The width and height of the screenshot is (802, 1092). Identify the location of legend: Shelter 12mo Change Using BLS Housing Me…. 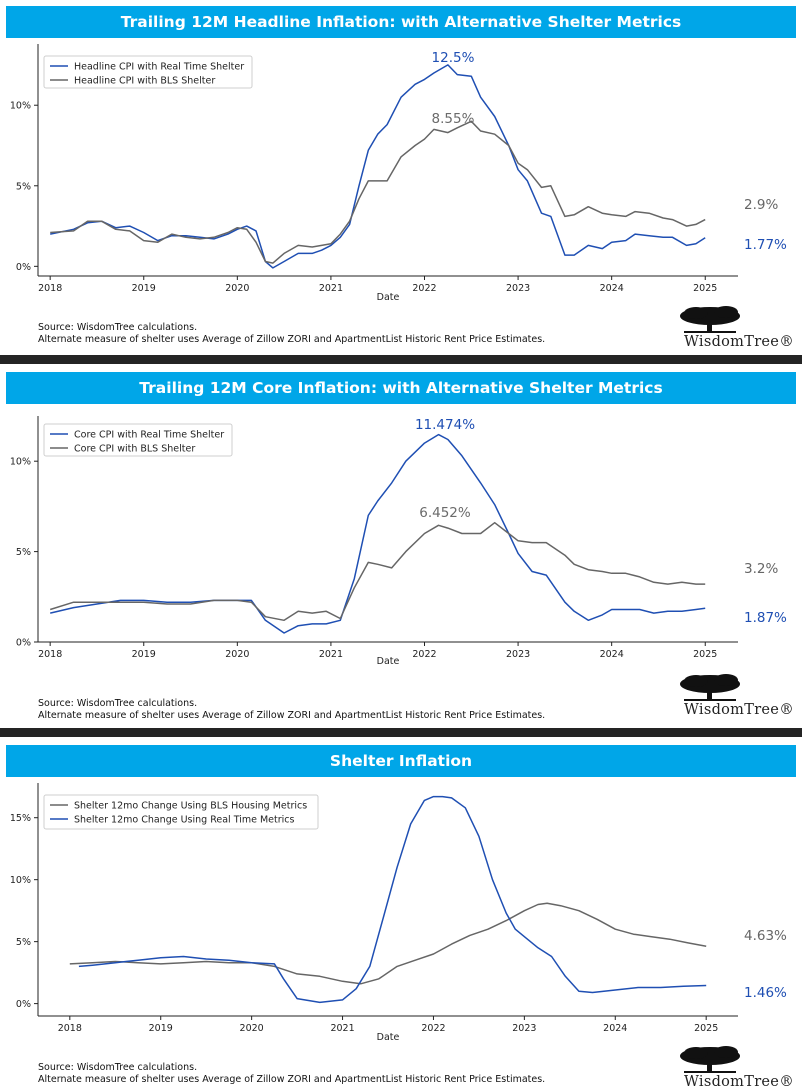
(181, 812).